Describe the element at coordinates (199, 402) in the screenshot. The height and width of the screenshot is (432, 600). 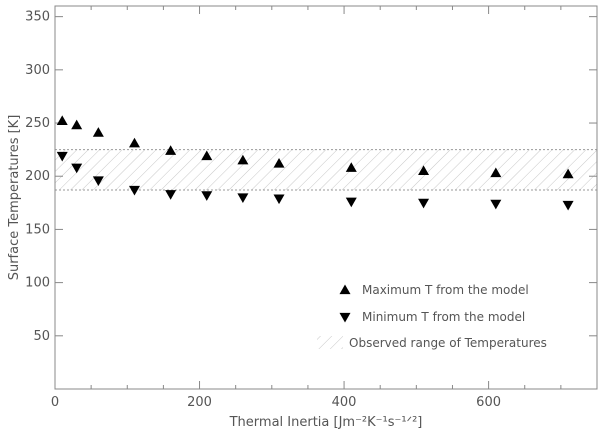
I see `x-tick-label: 200` at that location.